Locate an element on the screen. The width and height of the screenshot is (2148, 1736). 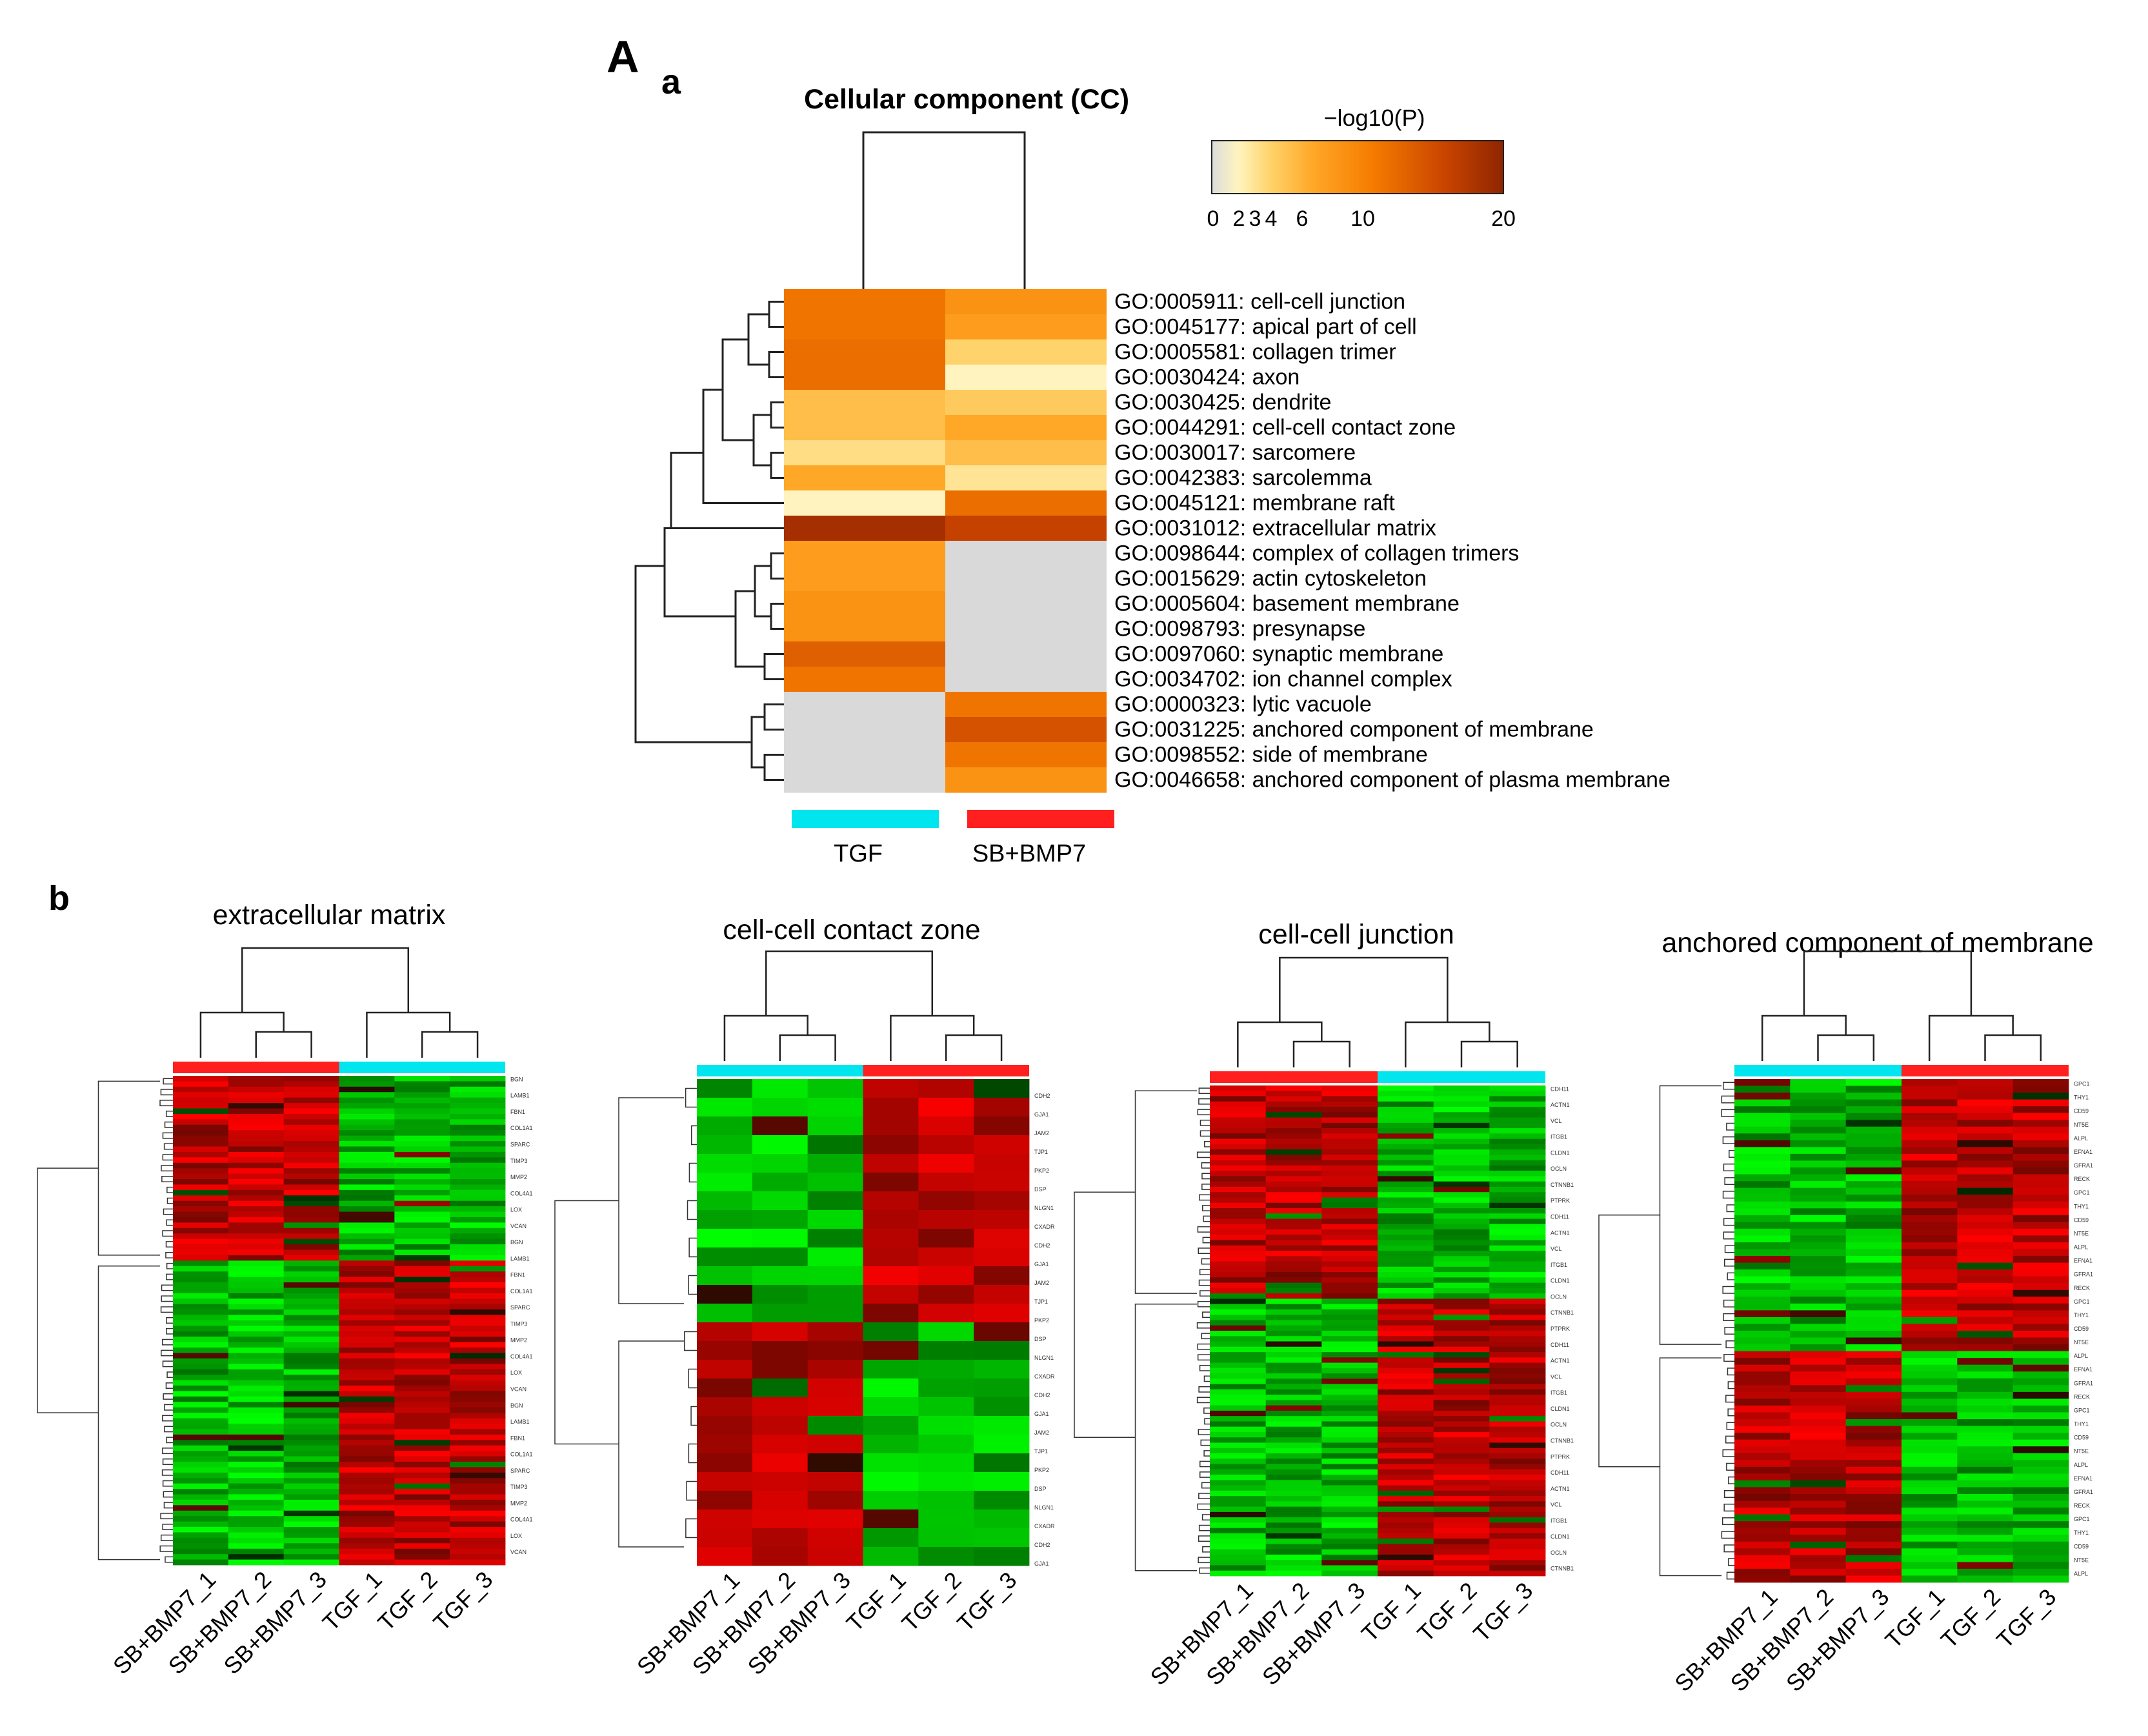
cc-row-label: GO:0015629: actin cytoskeleton is located at coordinates (1270, 578).